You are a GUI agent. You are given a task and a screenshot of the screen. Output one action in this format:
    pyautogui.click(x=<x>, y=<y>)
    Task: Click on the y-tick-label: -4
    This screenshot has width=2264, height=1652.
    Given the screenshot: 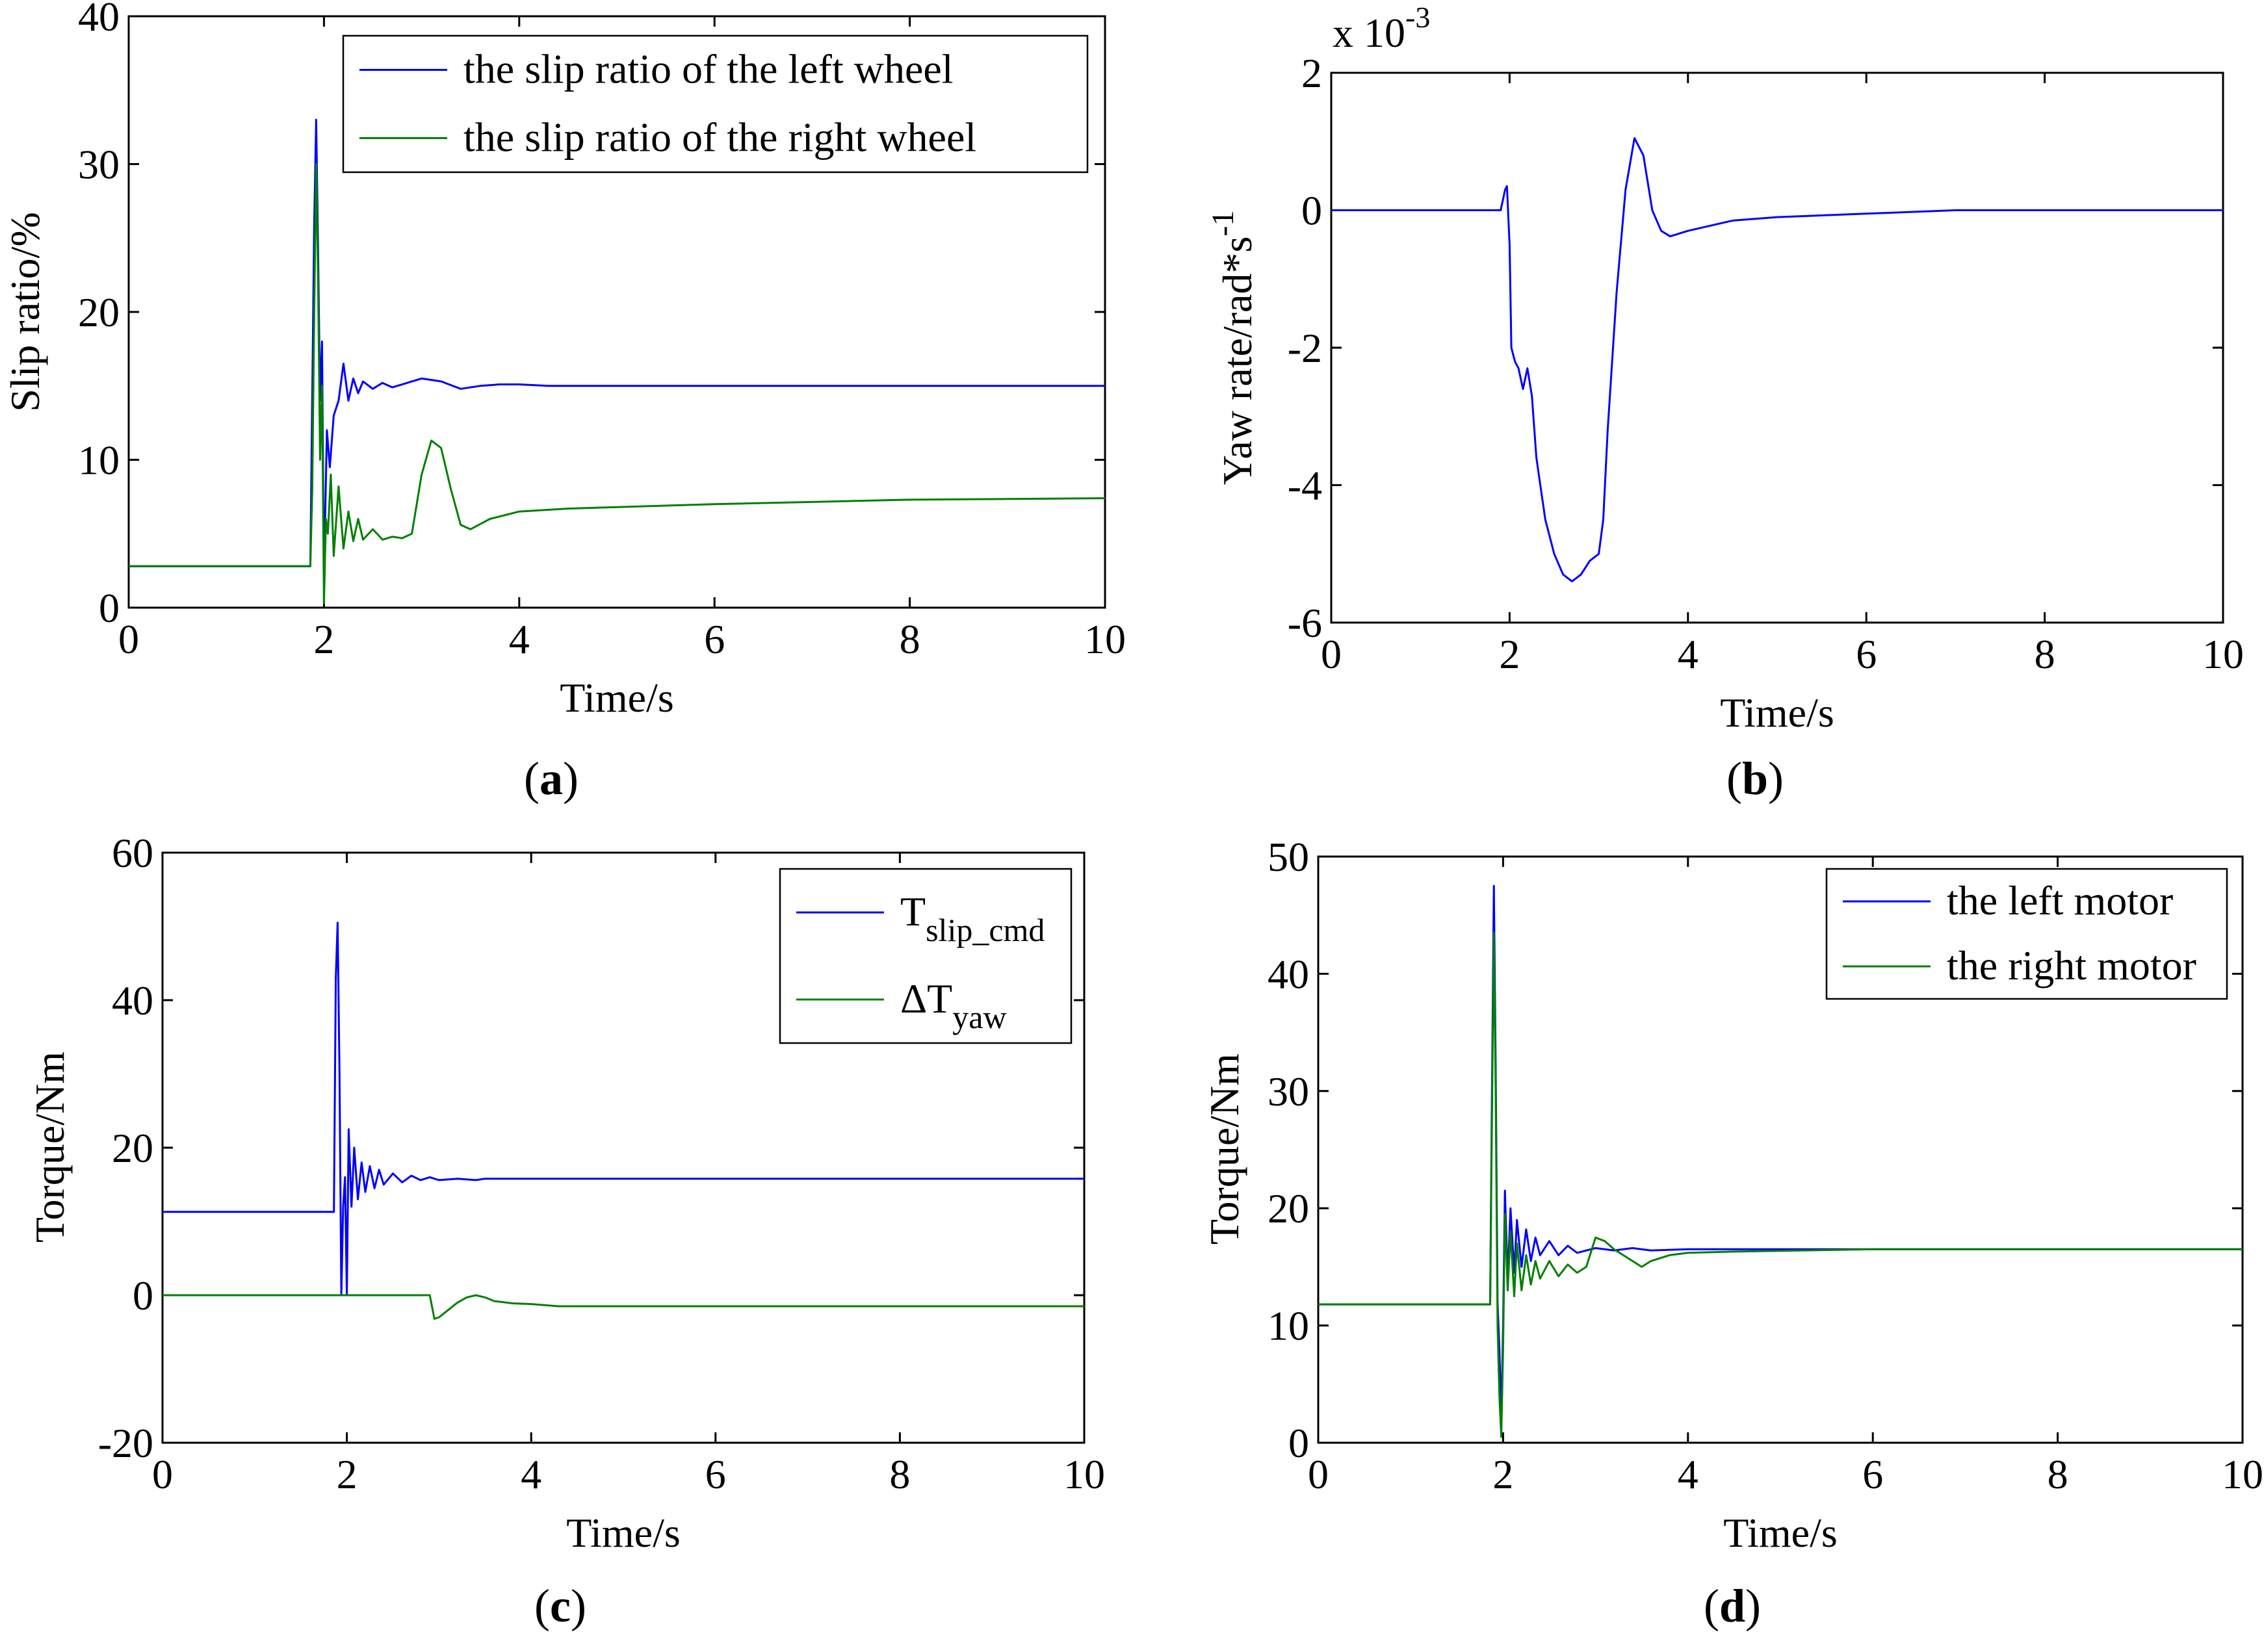 What is the action you would take?
    pyautogui.click(x=1305, y=486)
    